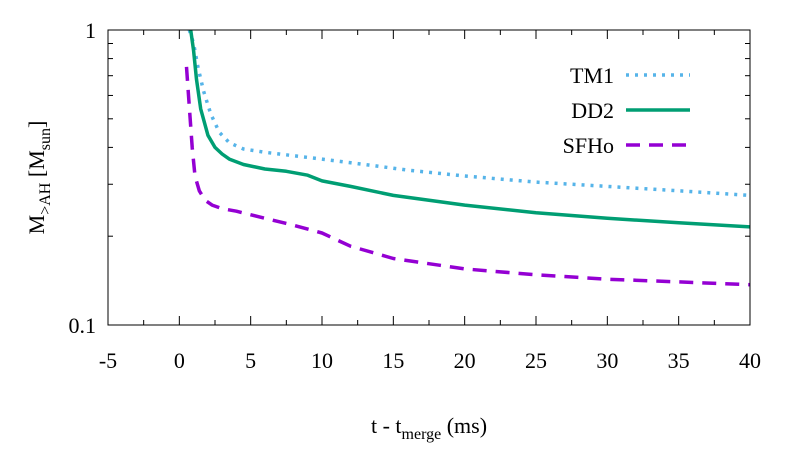  Describe the element at coordinates (45, 198) in the screenshot. I see `y-axis-label-sub: >AH` at that location.